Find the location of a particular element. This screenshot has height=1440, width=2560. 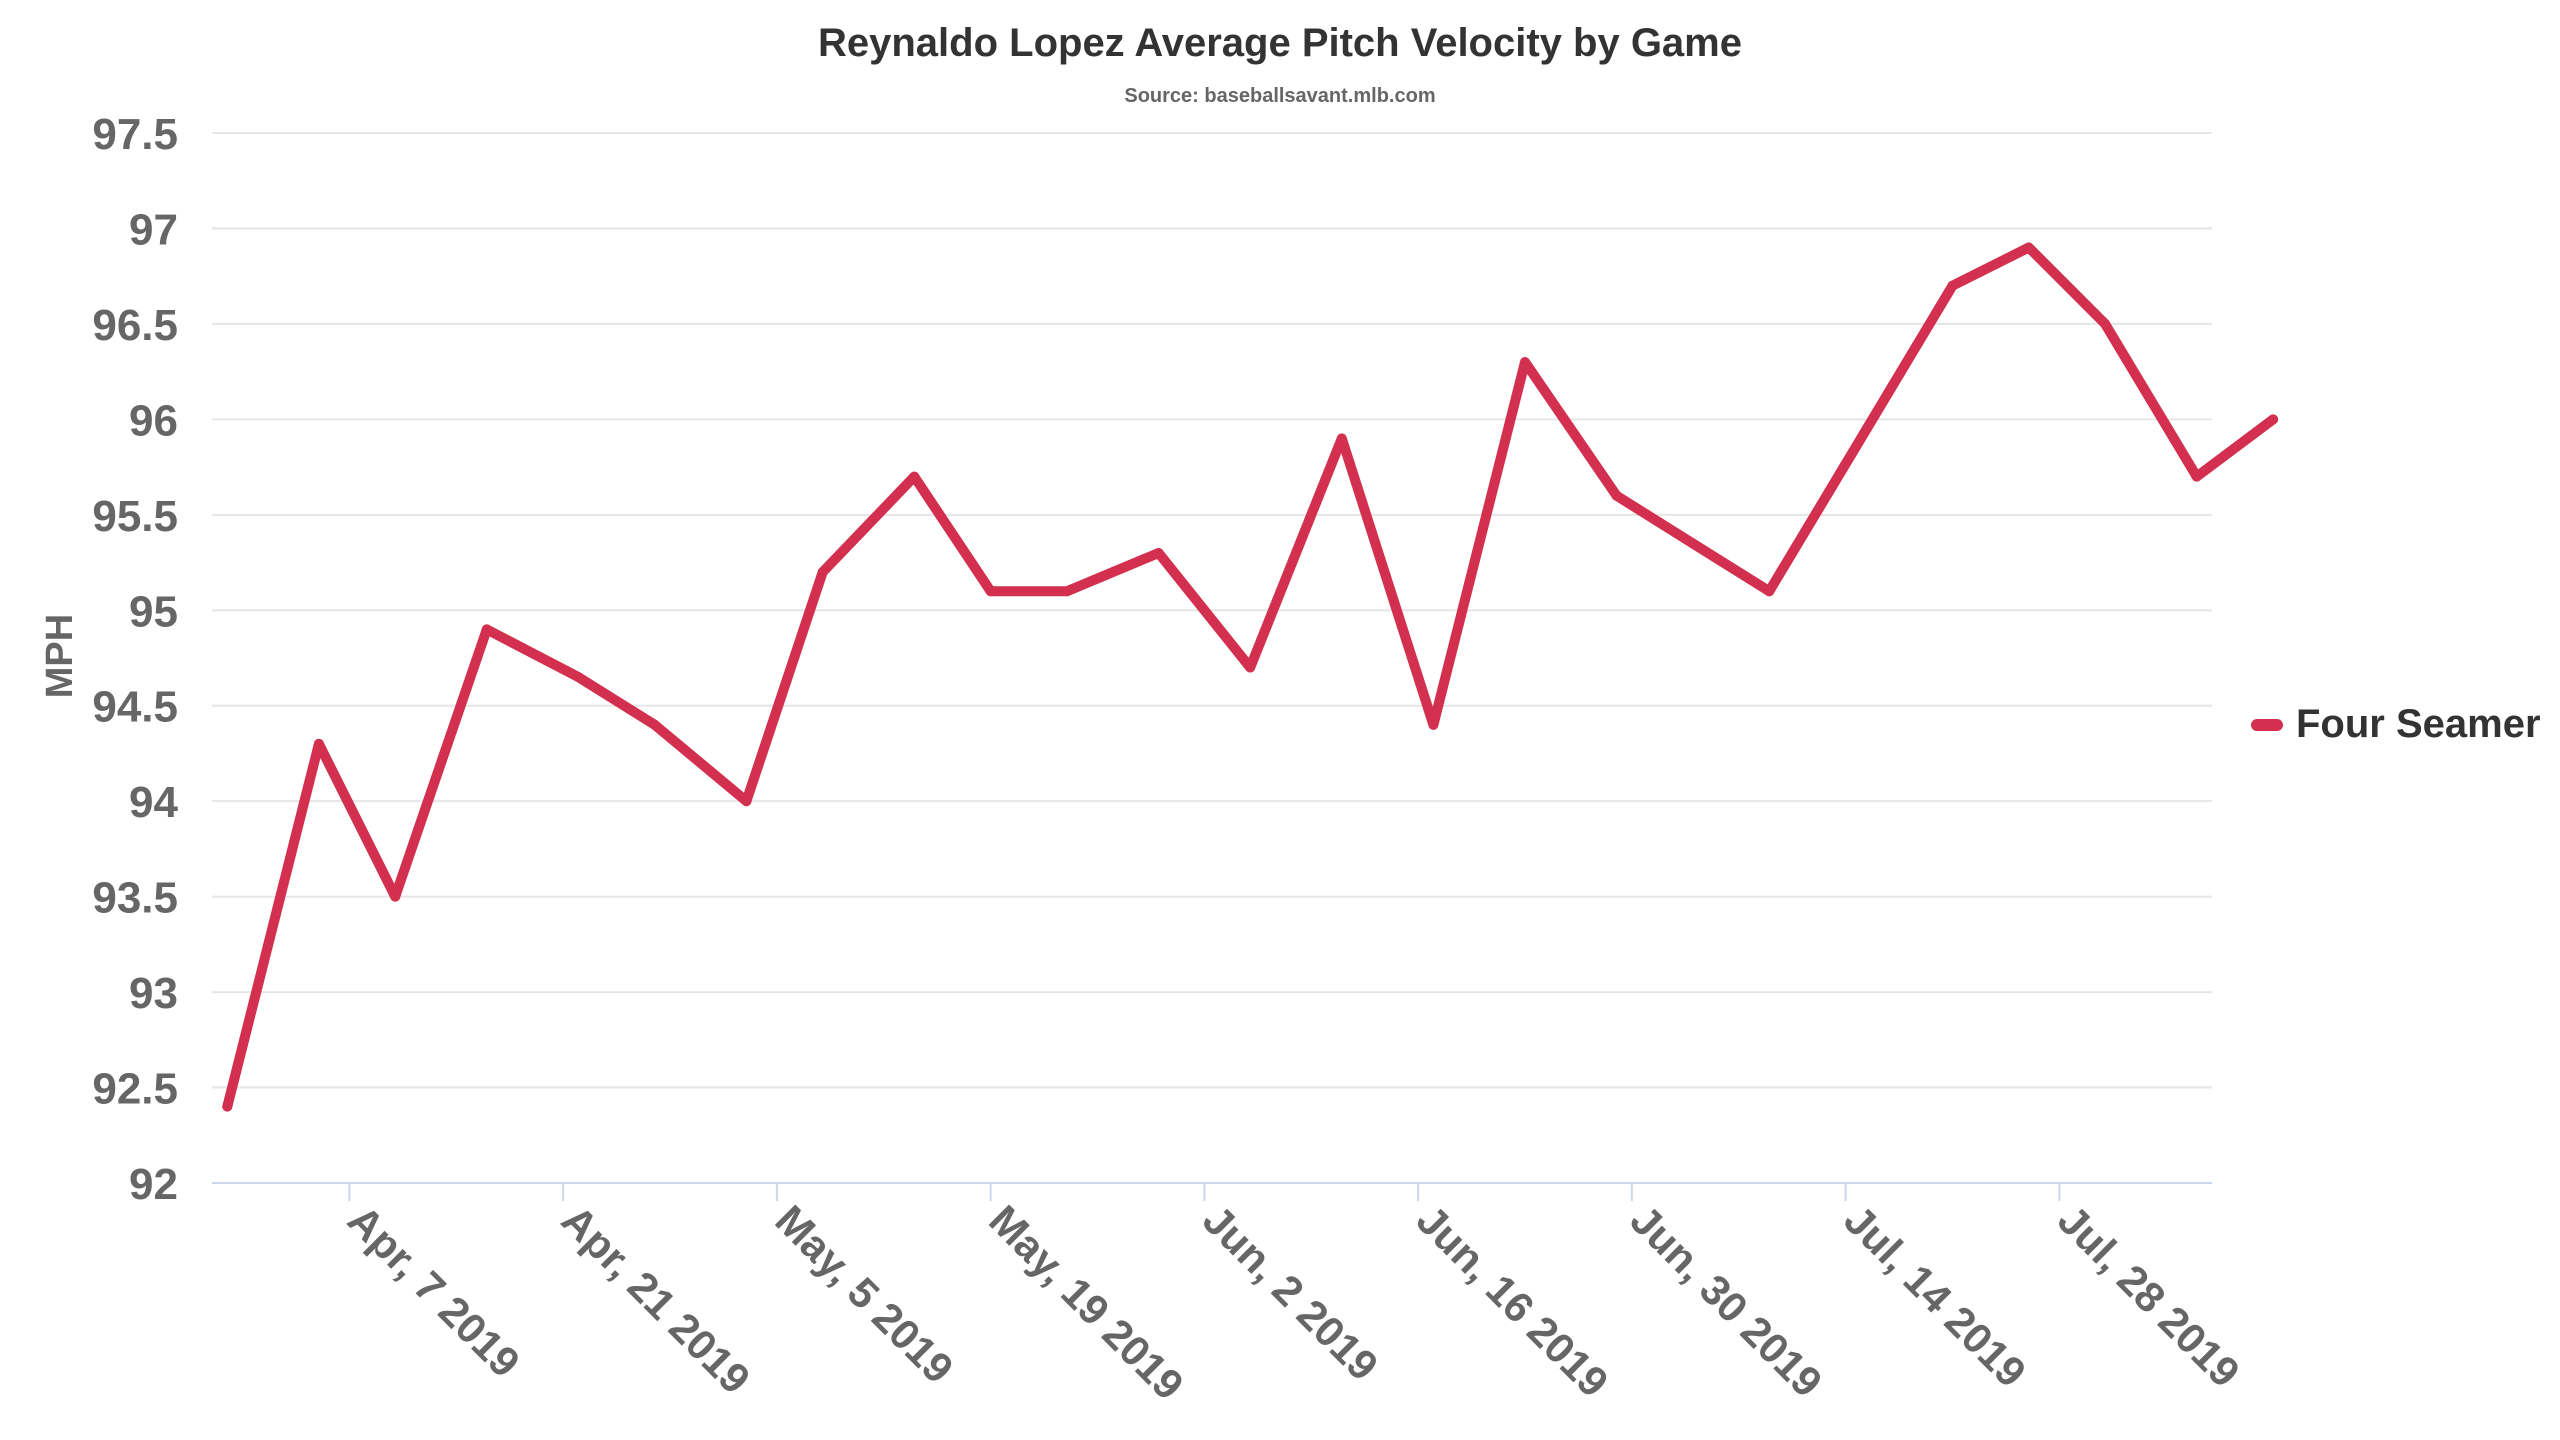

y-tick-label: 94.5 is located at coordinates (135, 707).